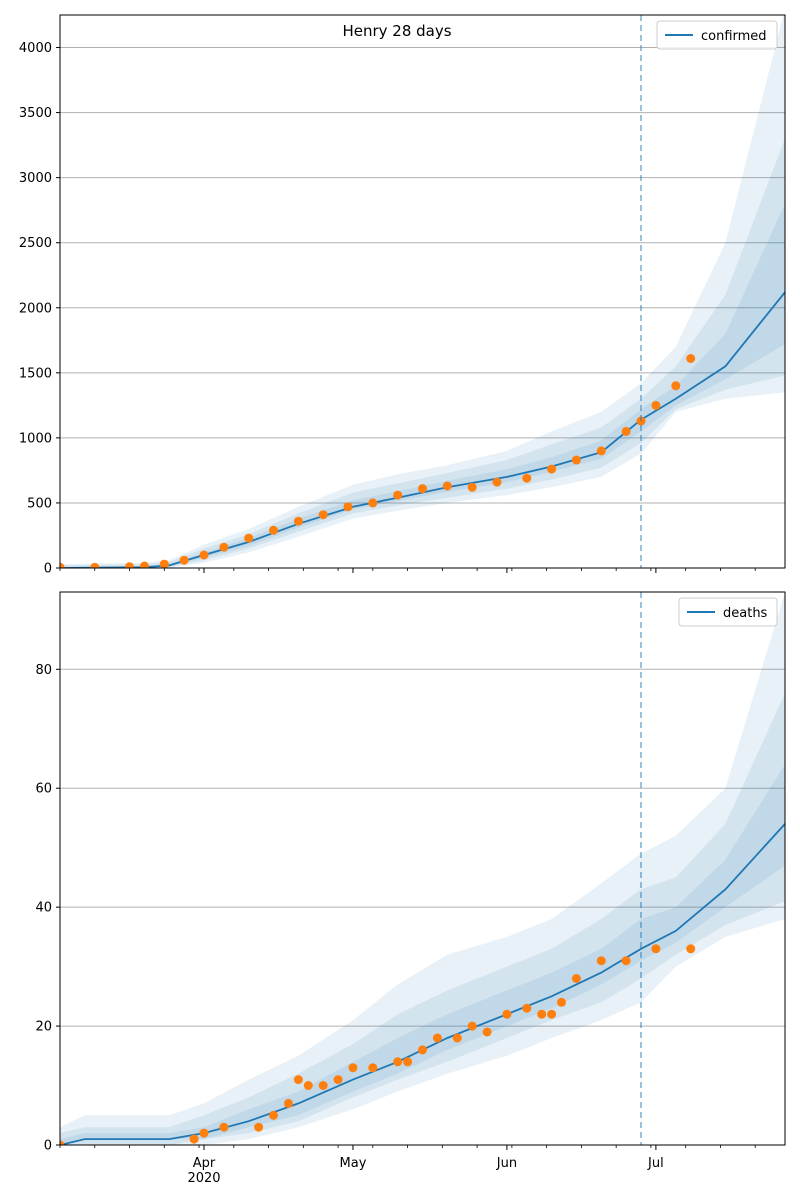 The height and width of the screenshot is (1200, 800). What do you see at coordinates (506, 1163) in the screenshot?
I see `x-tick-label: Jun` at bounding box center [506, 1163].